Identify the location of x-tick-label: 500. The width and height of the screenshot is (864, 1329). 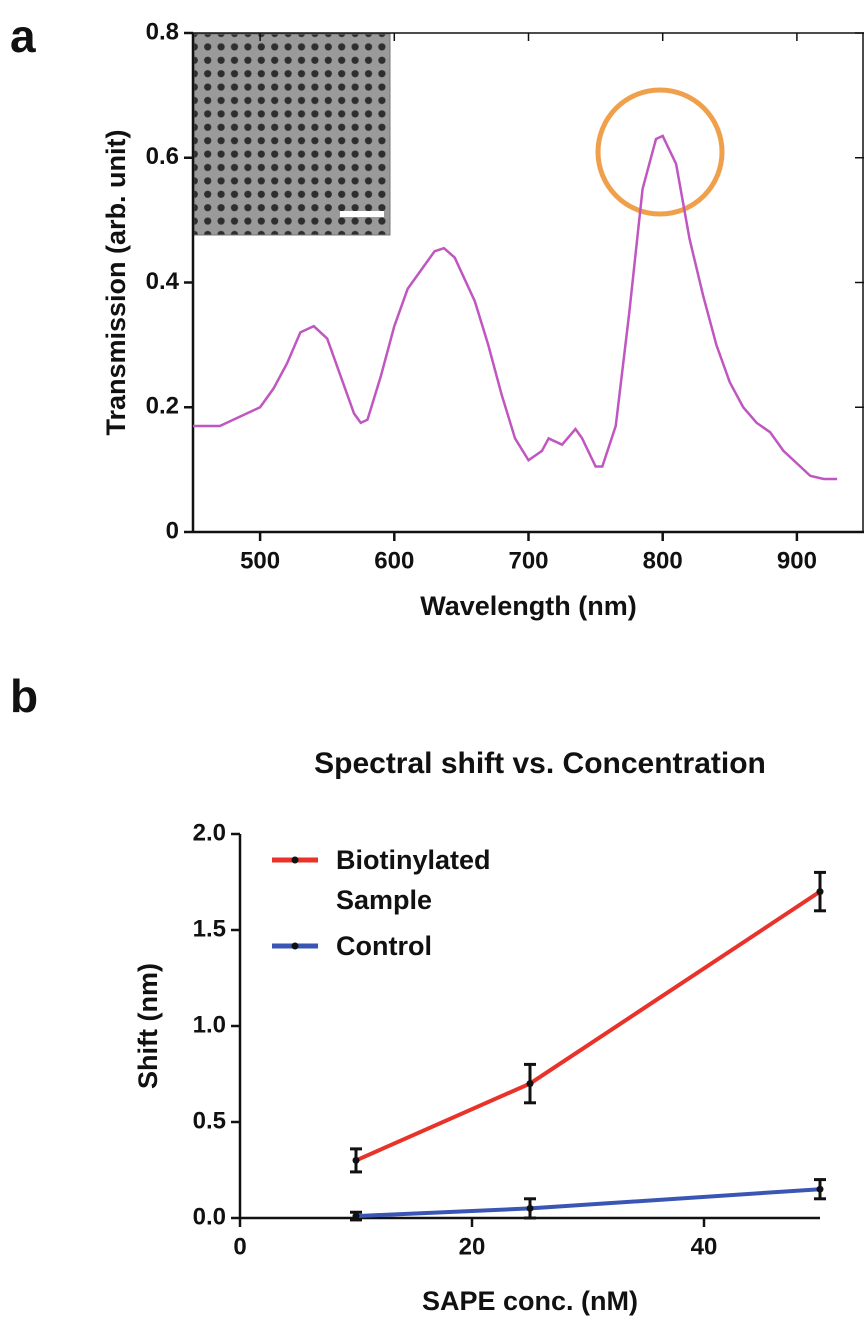
(260, 560).